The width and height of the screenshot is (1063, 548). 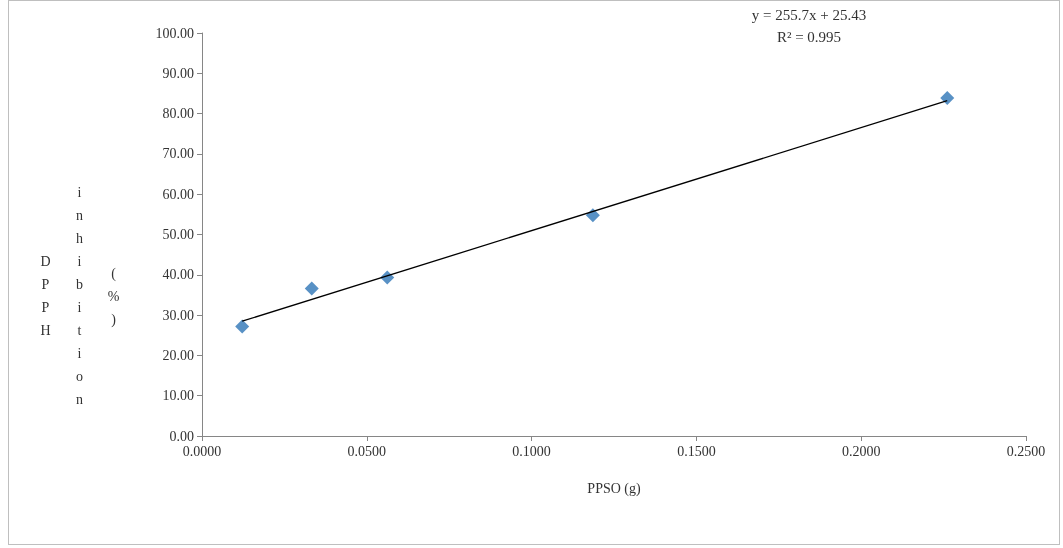 I want to click on x-tick-label: 0.0000, so click(x=202, y=451).